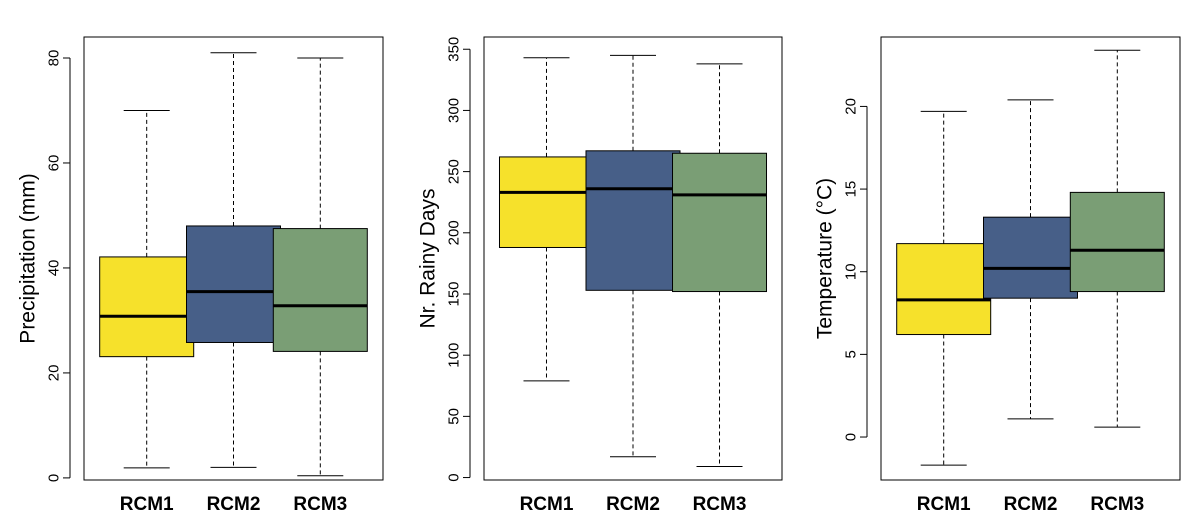 The width and height of the screenshot is (1196, 521). I want to click on y-tick-label: 350, so click(454, 49).